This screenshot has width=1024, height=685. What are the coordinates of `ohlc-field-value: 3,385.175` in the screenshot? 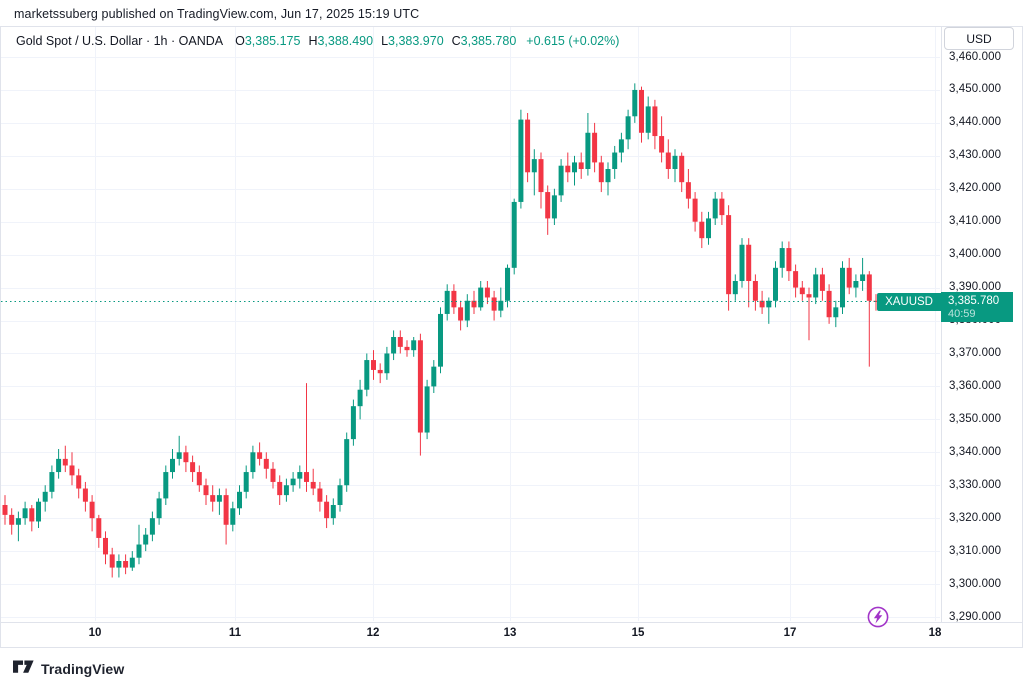 It's located at (272, 40).